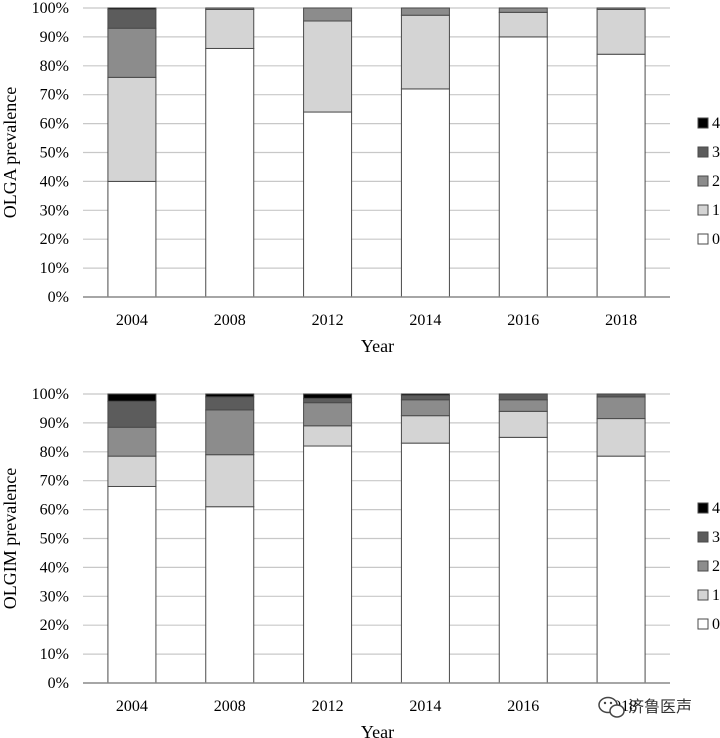 Image resolution: width=720 pixels, height=738 pixels. I want to click on y-tick-label: 40%, so click(54, 181).